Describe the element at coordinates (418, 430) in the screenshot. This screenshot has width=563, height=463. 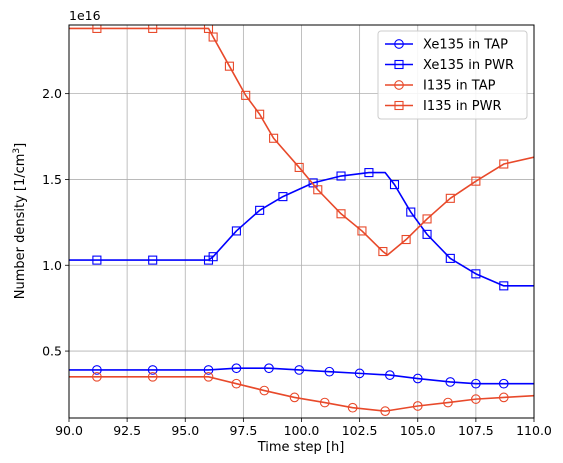
I see `x-tick-label: 105.0` at that location.